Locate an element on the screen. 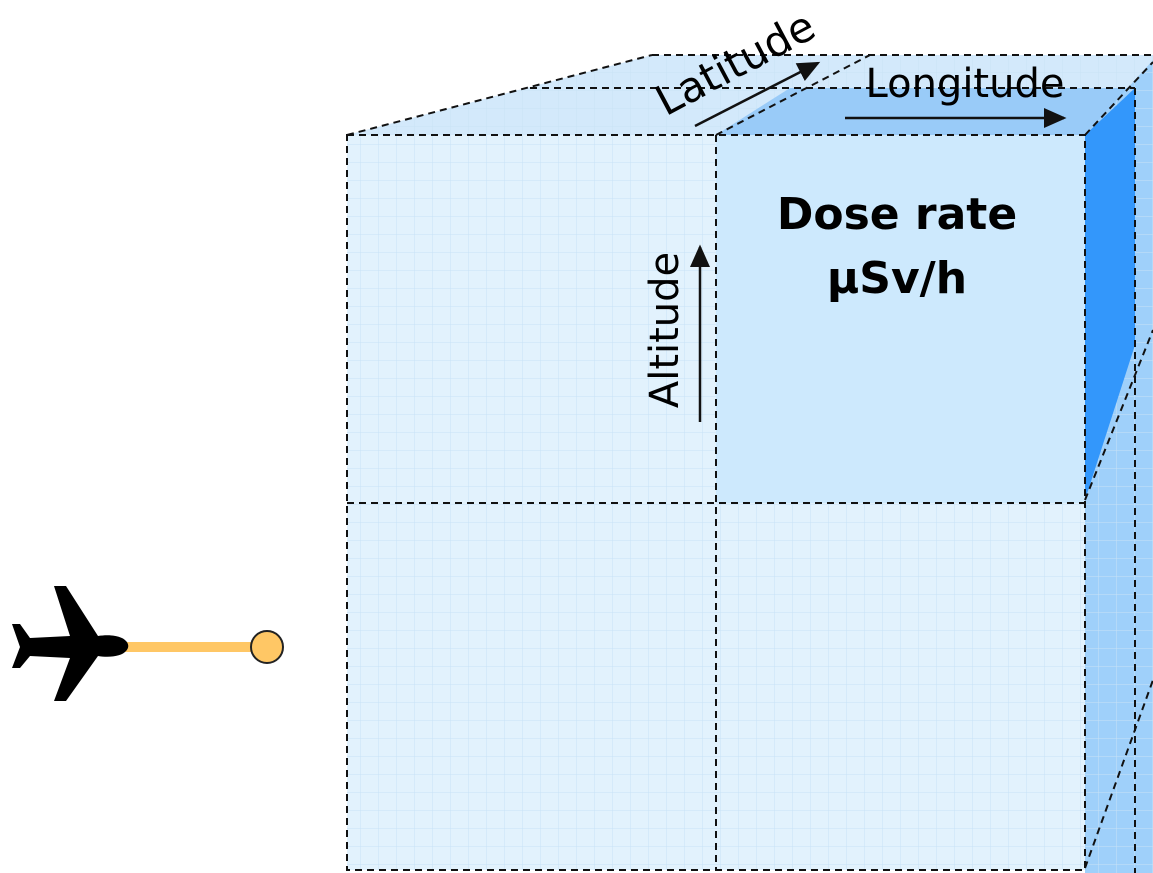 Image resolution: width=1153 pixels, height=873 pixels. dose-rate-label: Dose rate is located at coordinates (897, 214).